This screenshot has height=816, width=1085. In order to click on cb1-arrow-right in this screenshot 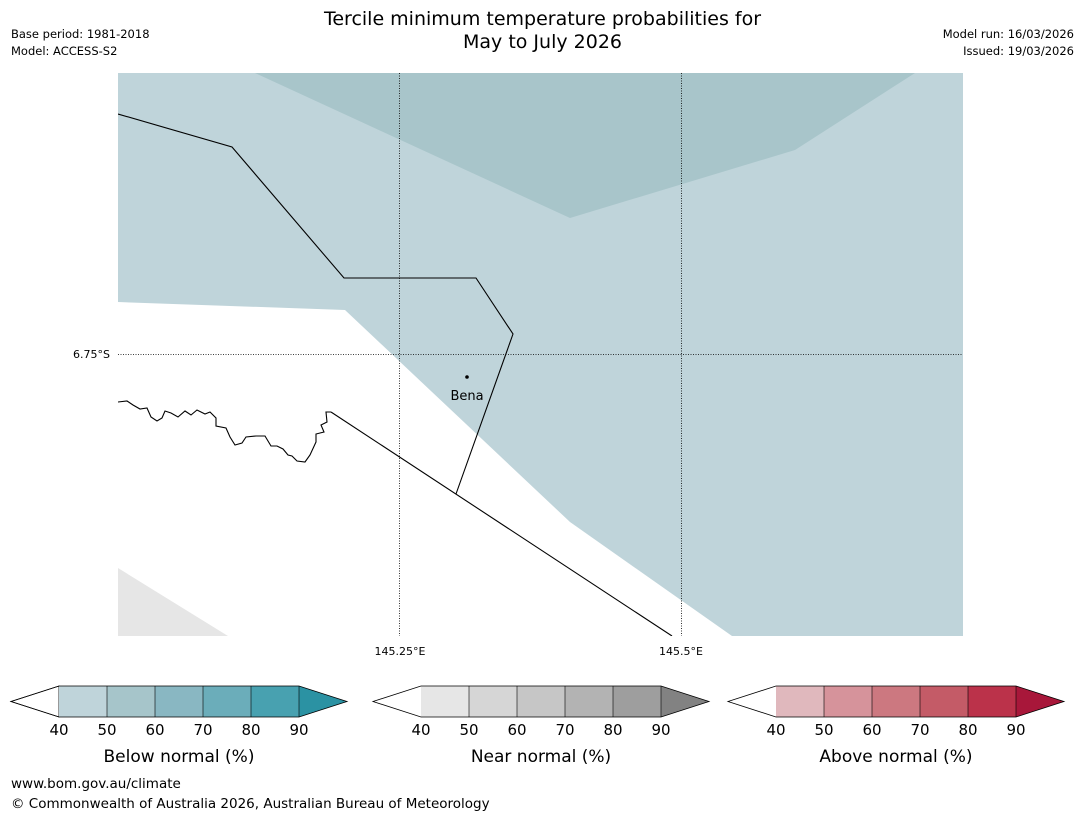, I will do `click(323, 701)`.